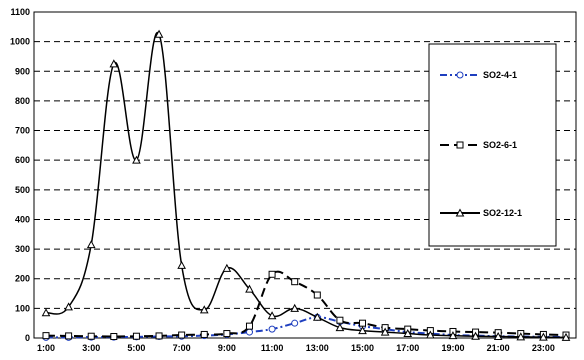  I want to click on y-tick-label: 800, so click(22, 101).